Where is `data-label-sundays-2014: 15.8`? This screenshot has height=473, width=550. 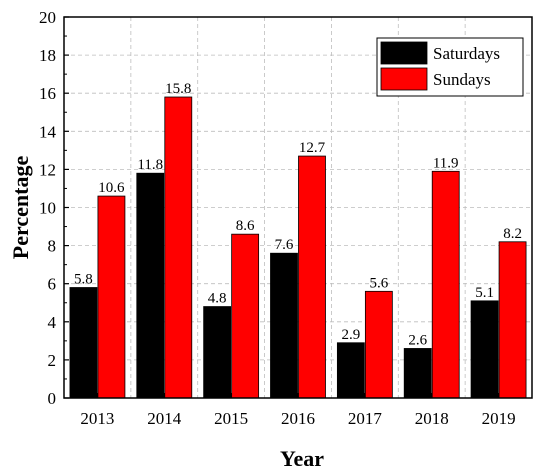 data-label-sundays-2014: 15.8 is located at coordinates (178, 89).